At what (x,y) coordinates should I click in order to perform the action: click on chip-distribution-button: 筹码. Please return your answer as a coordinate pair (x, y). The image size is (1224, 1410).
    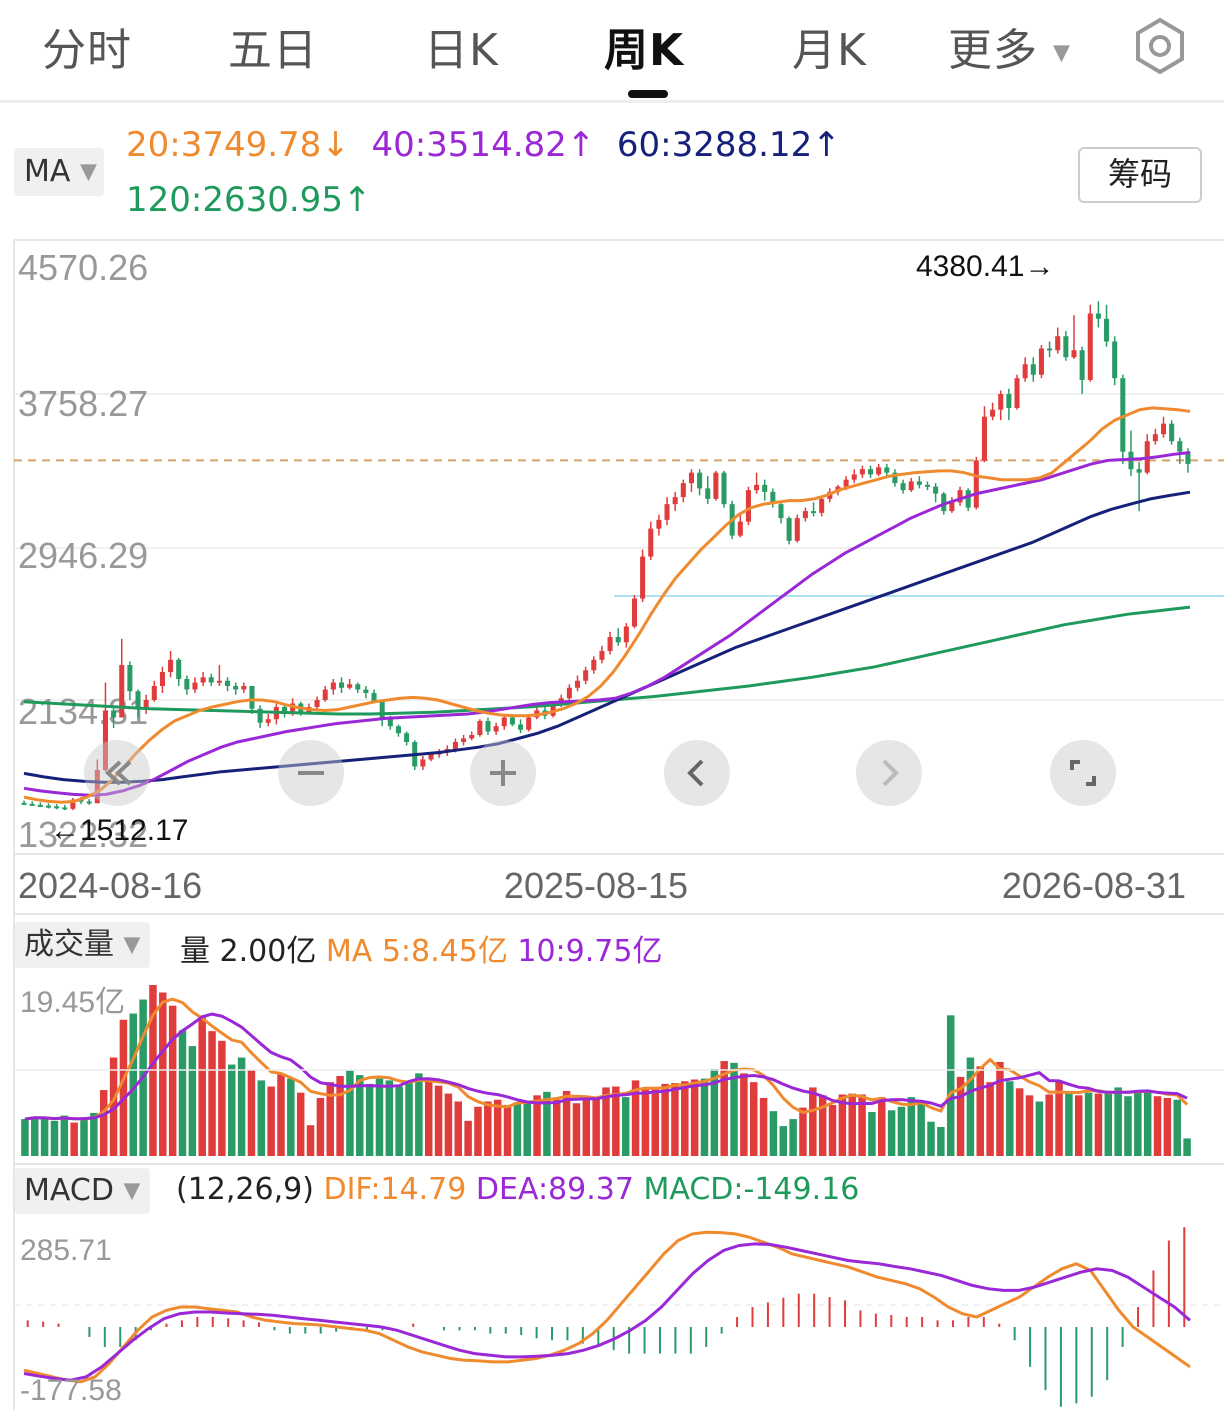
    Looking at the image, I should click on (1140, 175).